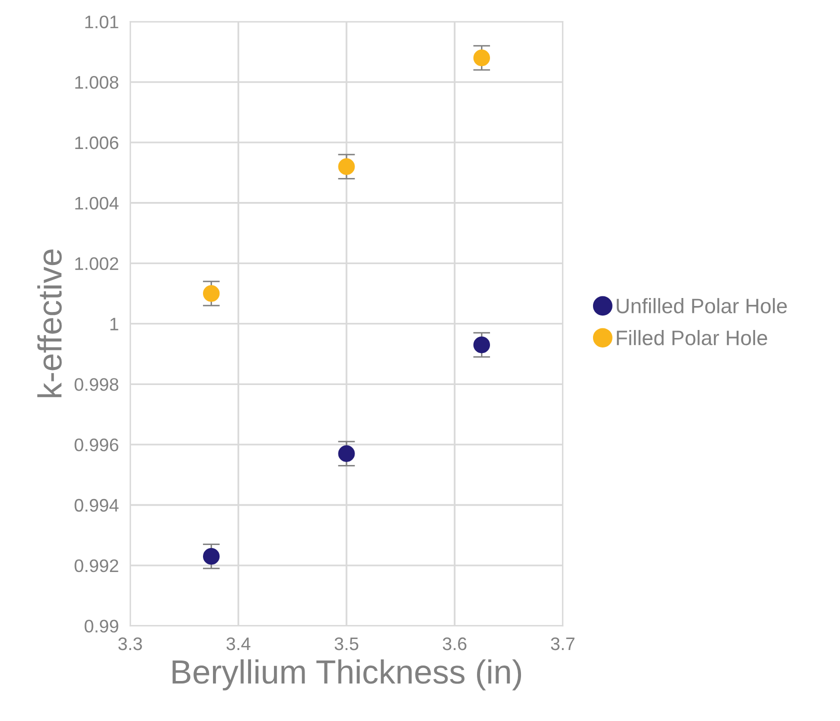 Image resolution: width=840 pixels, height=721 pixels. I want to click on y-tick-label: 0.992, so click(96, 565).